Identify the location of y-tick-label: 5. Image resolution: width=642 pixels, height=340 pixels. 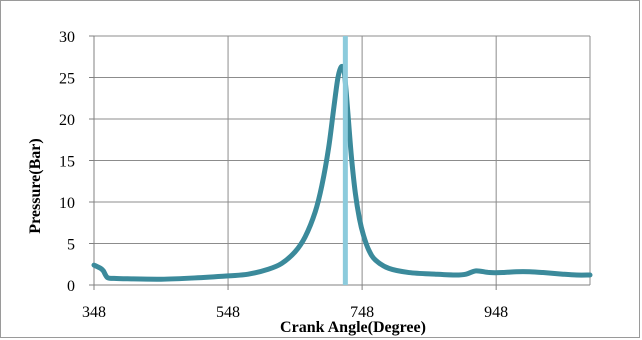
(71, 245).